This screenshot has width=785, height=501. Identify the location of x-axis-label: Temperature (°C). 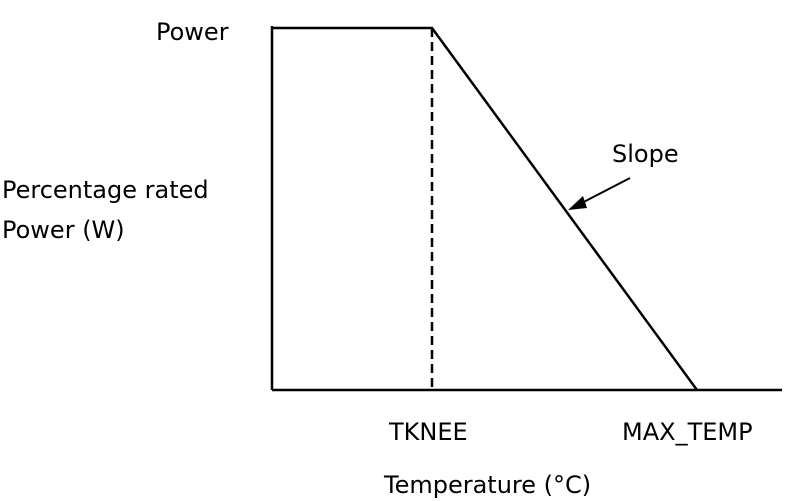
(487, 485).